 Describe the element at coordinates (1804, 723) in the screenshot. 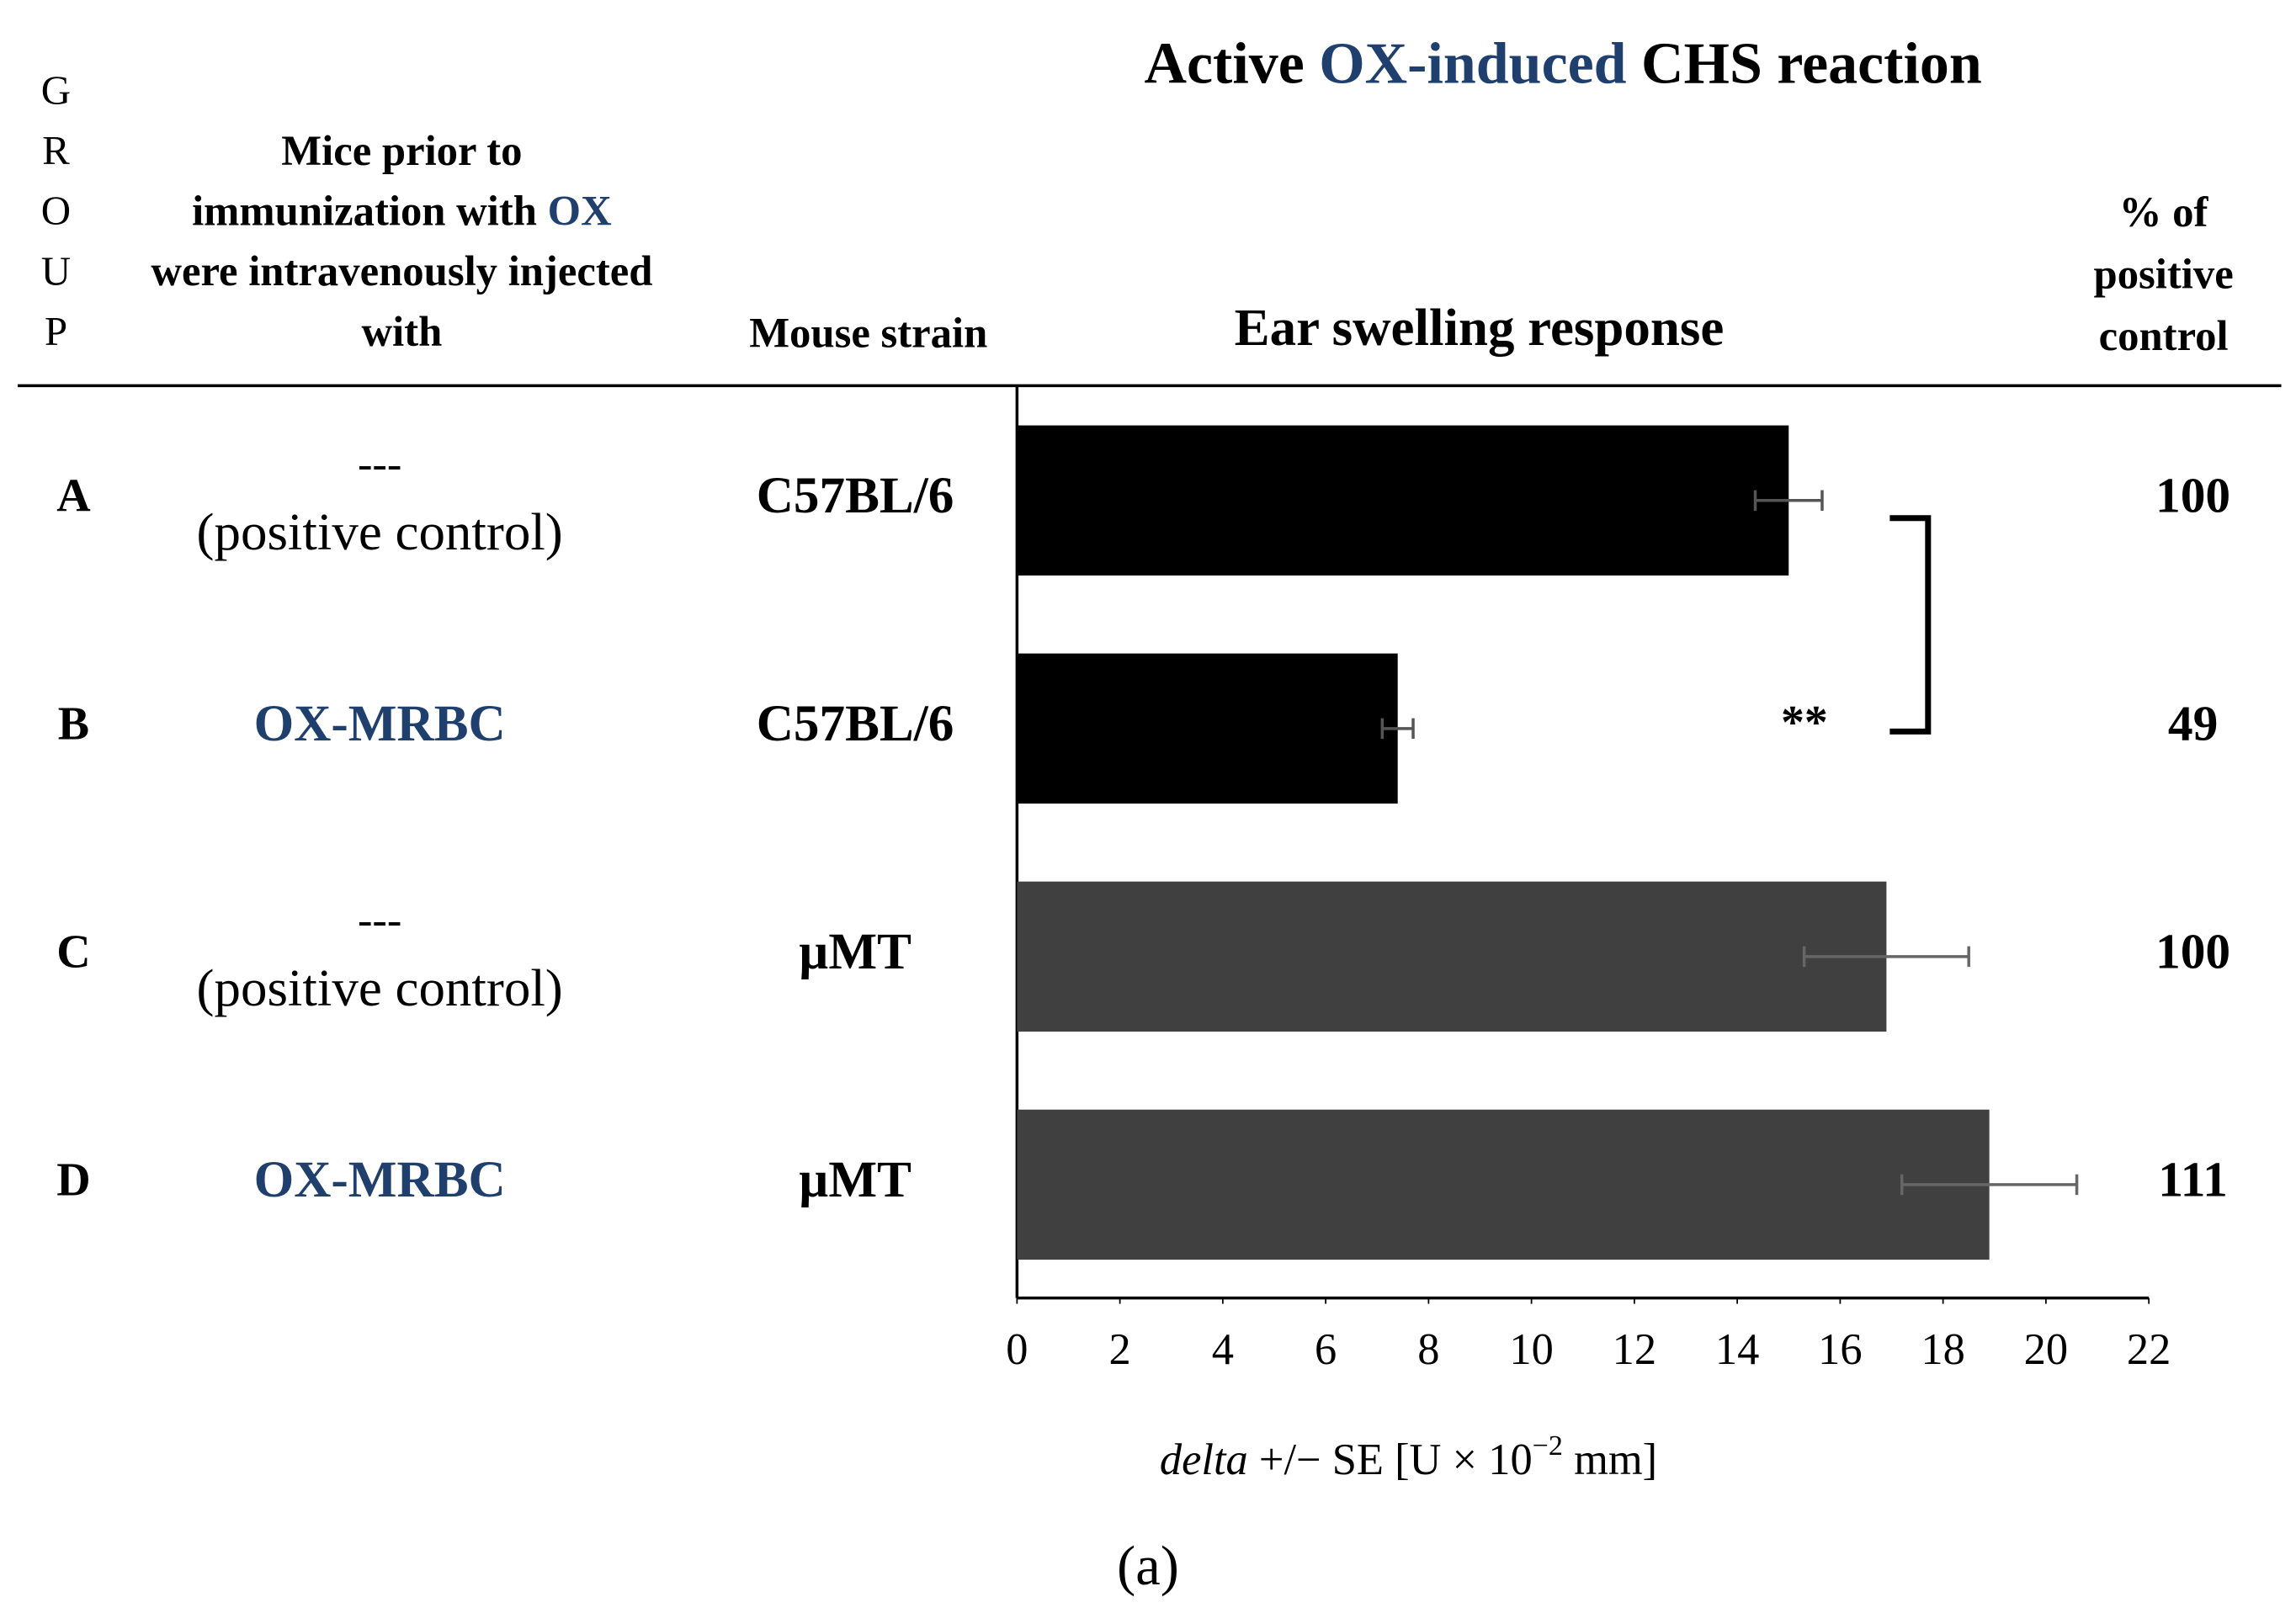

I see `significance-label: **` at that location.